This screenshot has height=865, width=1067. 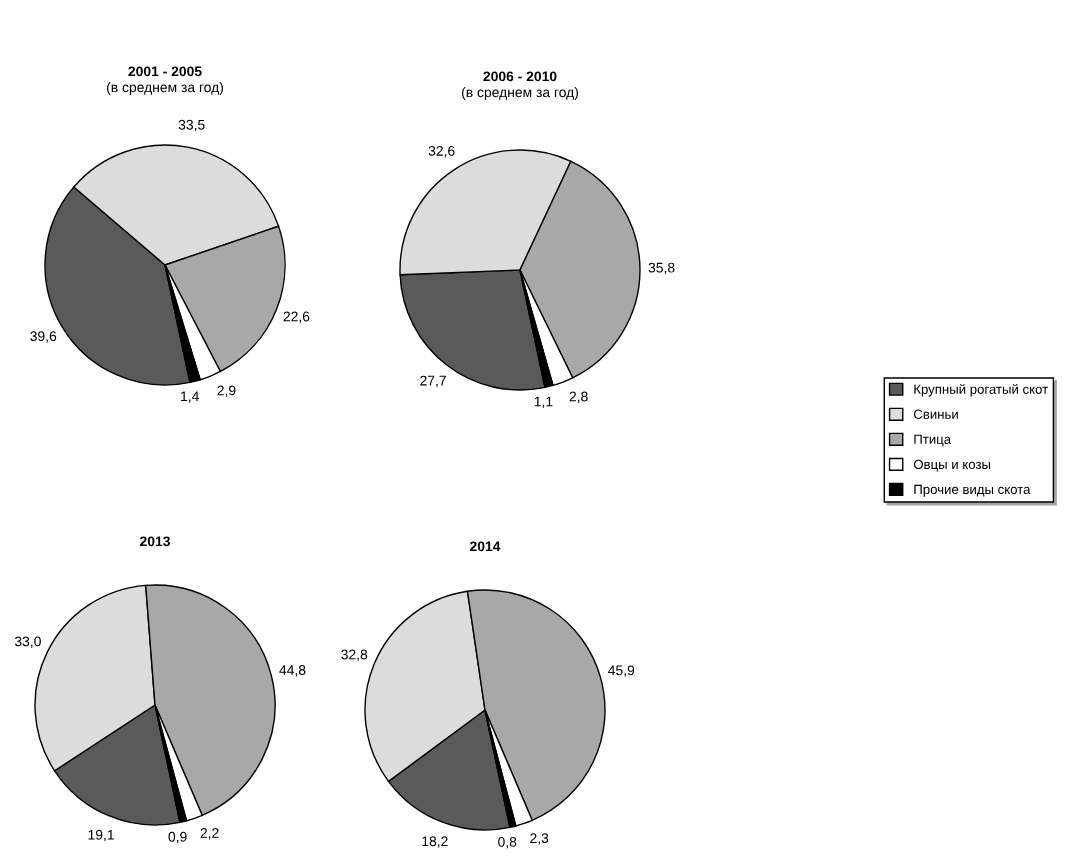 What do you see at coordinates (933, 440) in the screenshot?
I see `legend-label: Птица` at bounding box center [933, 440].